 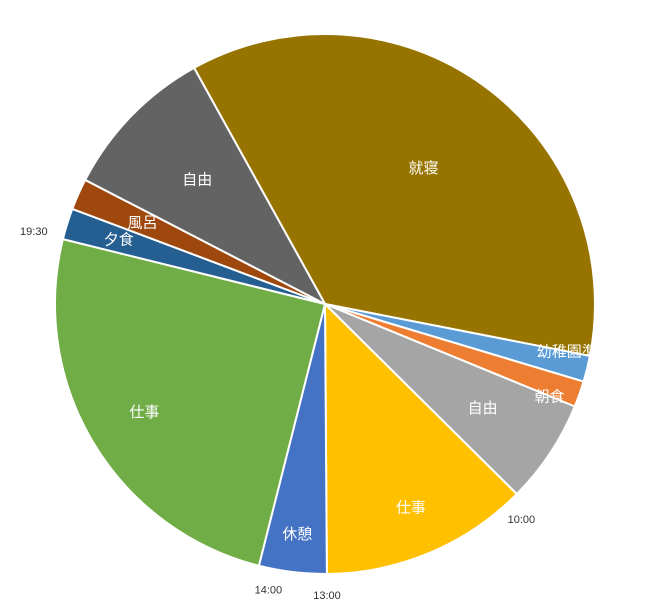 What do you see at coordinates (142, 222) in the screenshot?
I see `pie-slice-label-8: 風呂` at bounding box center [142, 222].